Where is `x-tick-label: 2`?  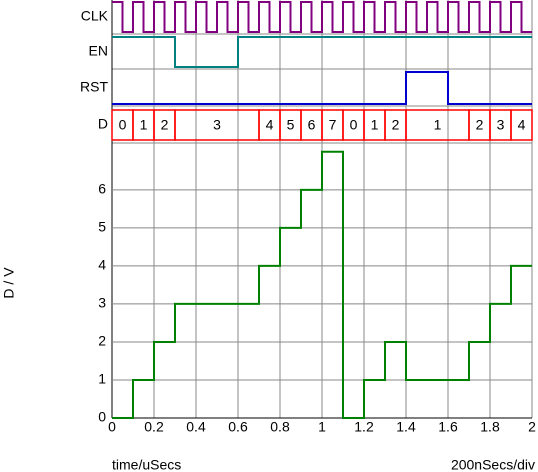 x-tick-label: 2 is located at coordinates (532, 427).